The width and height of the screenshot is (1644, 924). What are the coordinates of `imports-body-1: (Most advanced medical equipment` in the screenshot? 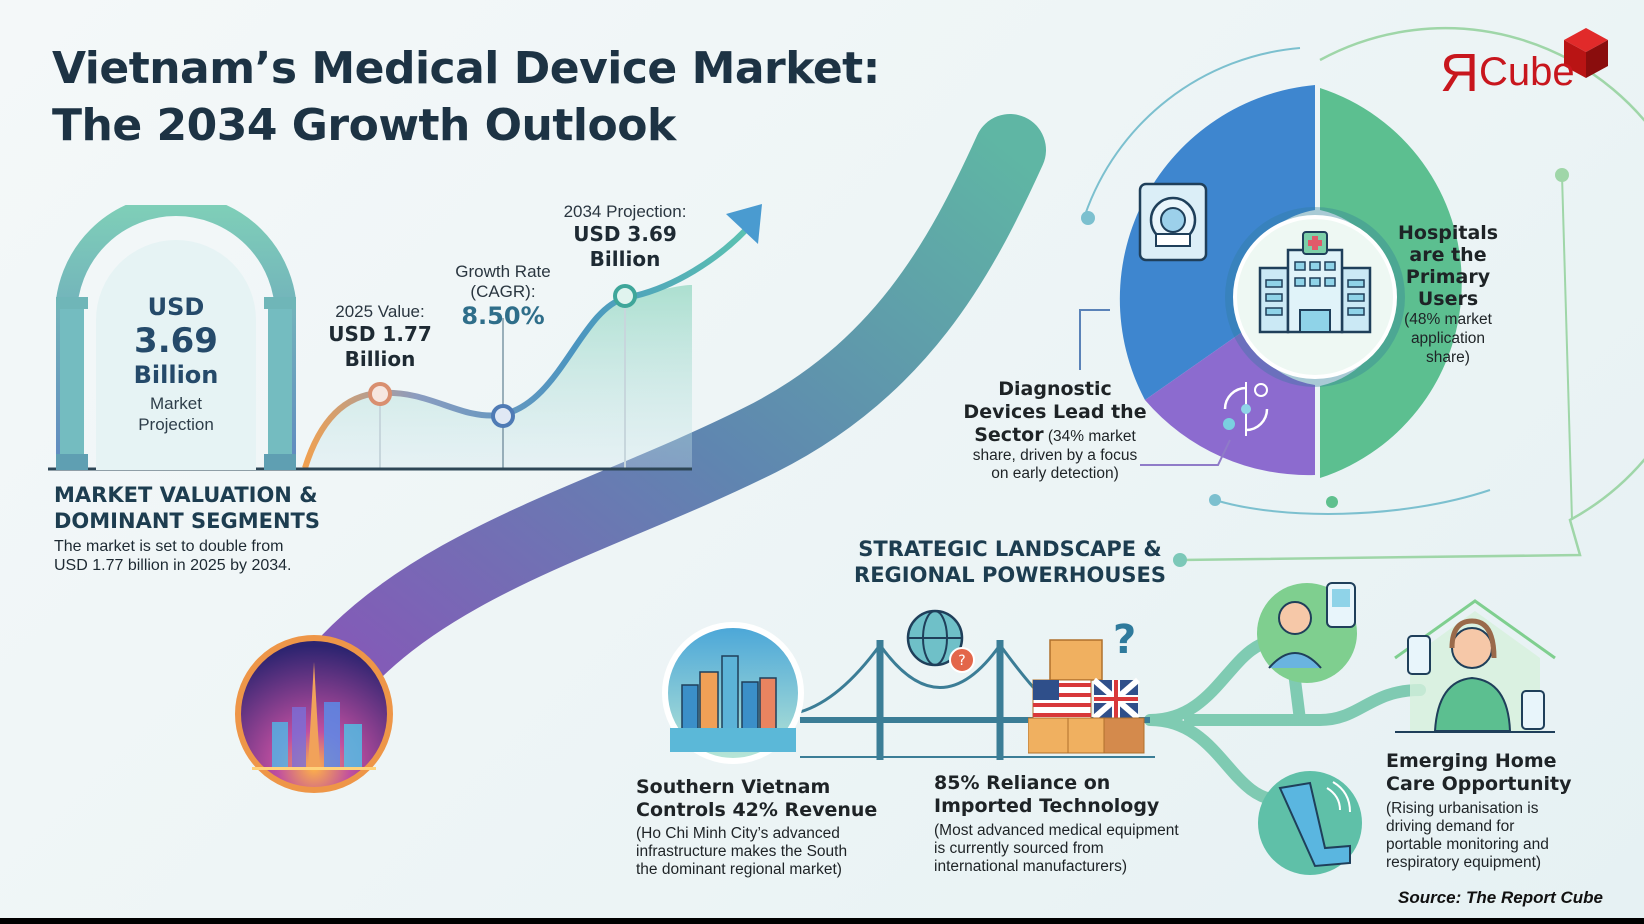 It's located at (1056, 830).